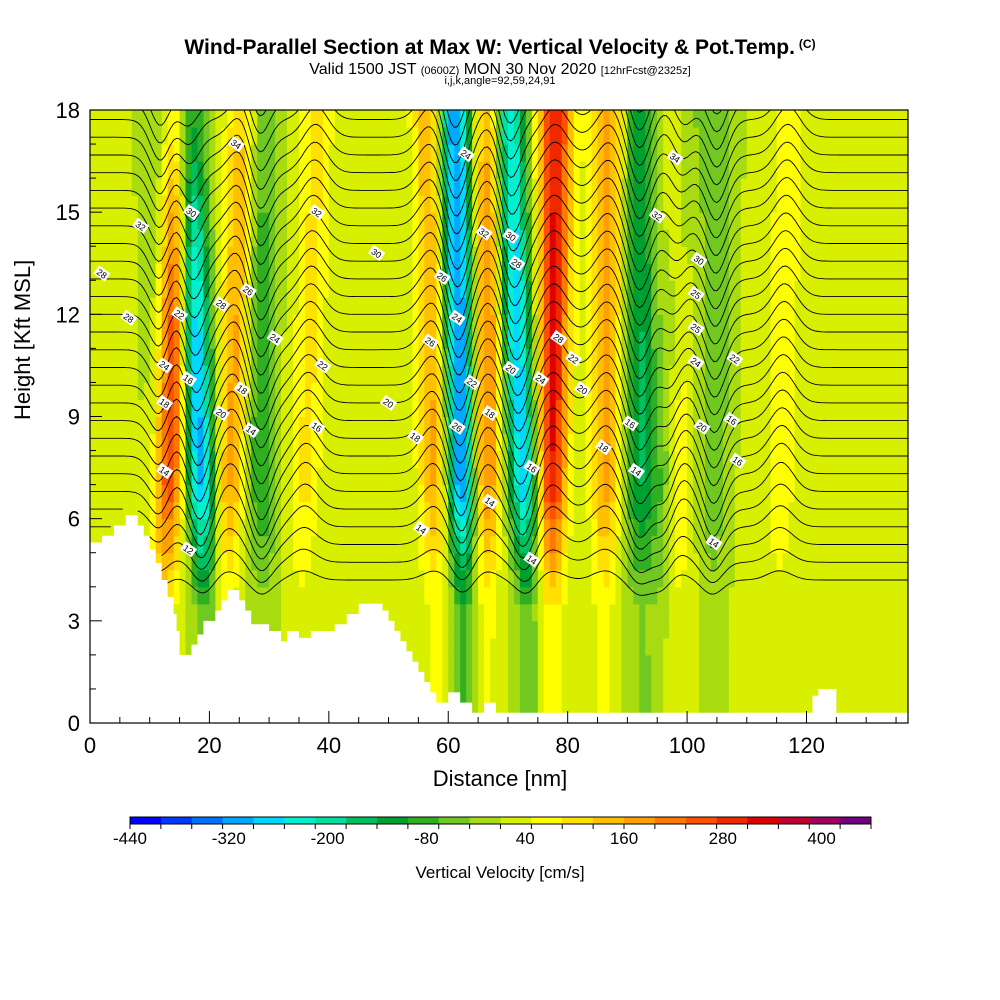  What do you see at coordinates (236, 144) in the screenshot?
I see `contour-label-text: 34` at bounding box center [236, 144].